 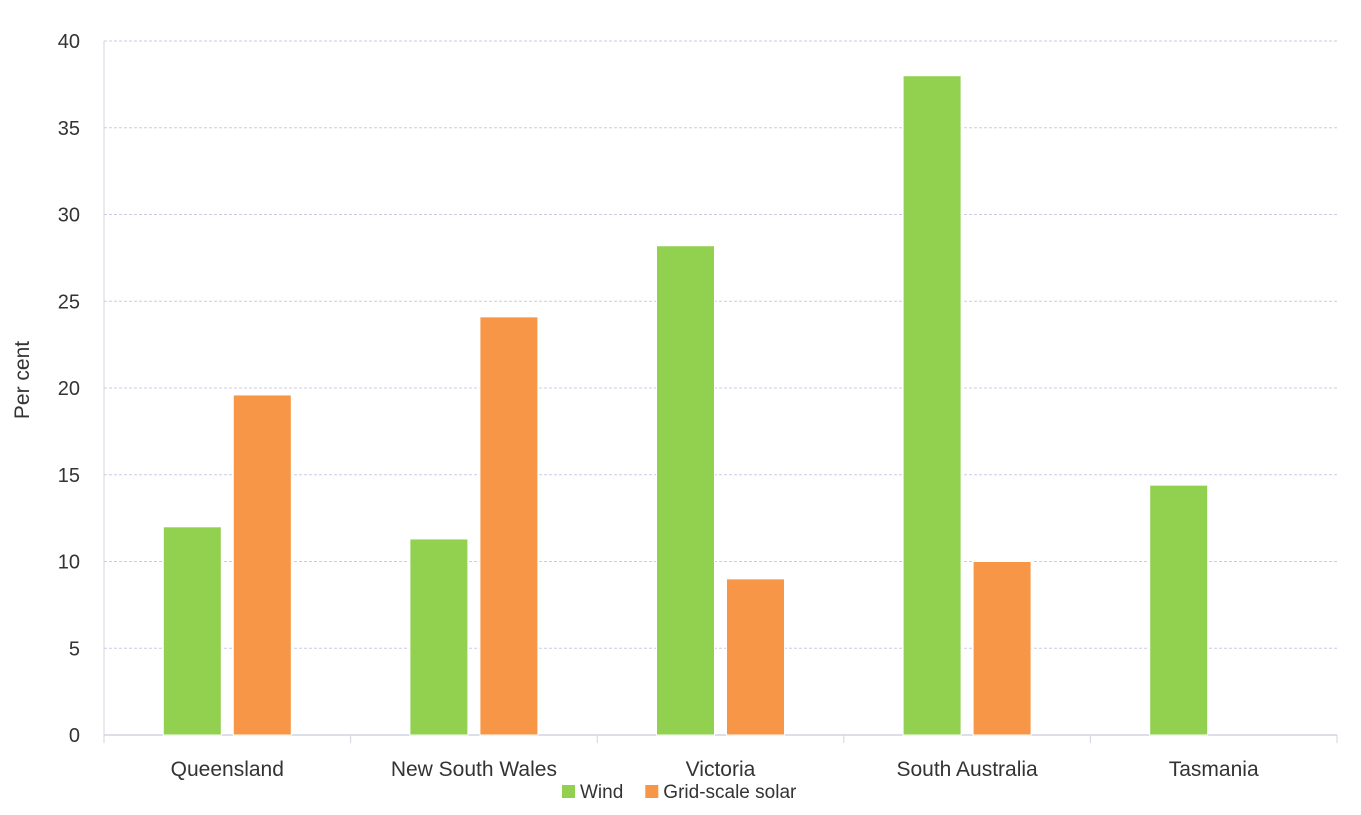 I want to click on y-tick-label: 30, so click(x=69, y=216).